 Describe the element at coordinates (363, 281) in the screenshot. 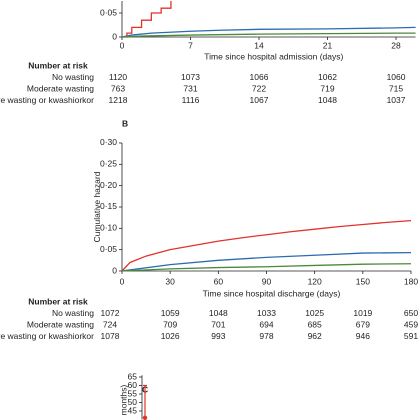

I see `x-tick-label: 150` at that location.